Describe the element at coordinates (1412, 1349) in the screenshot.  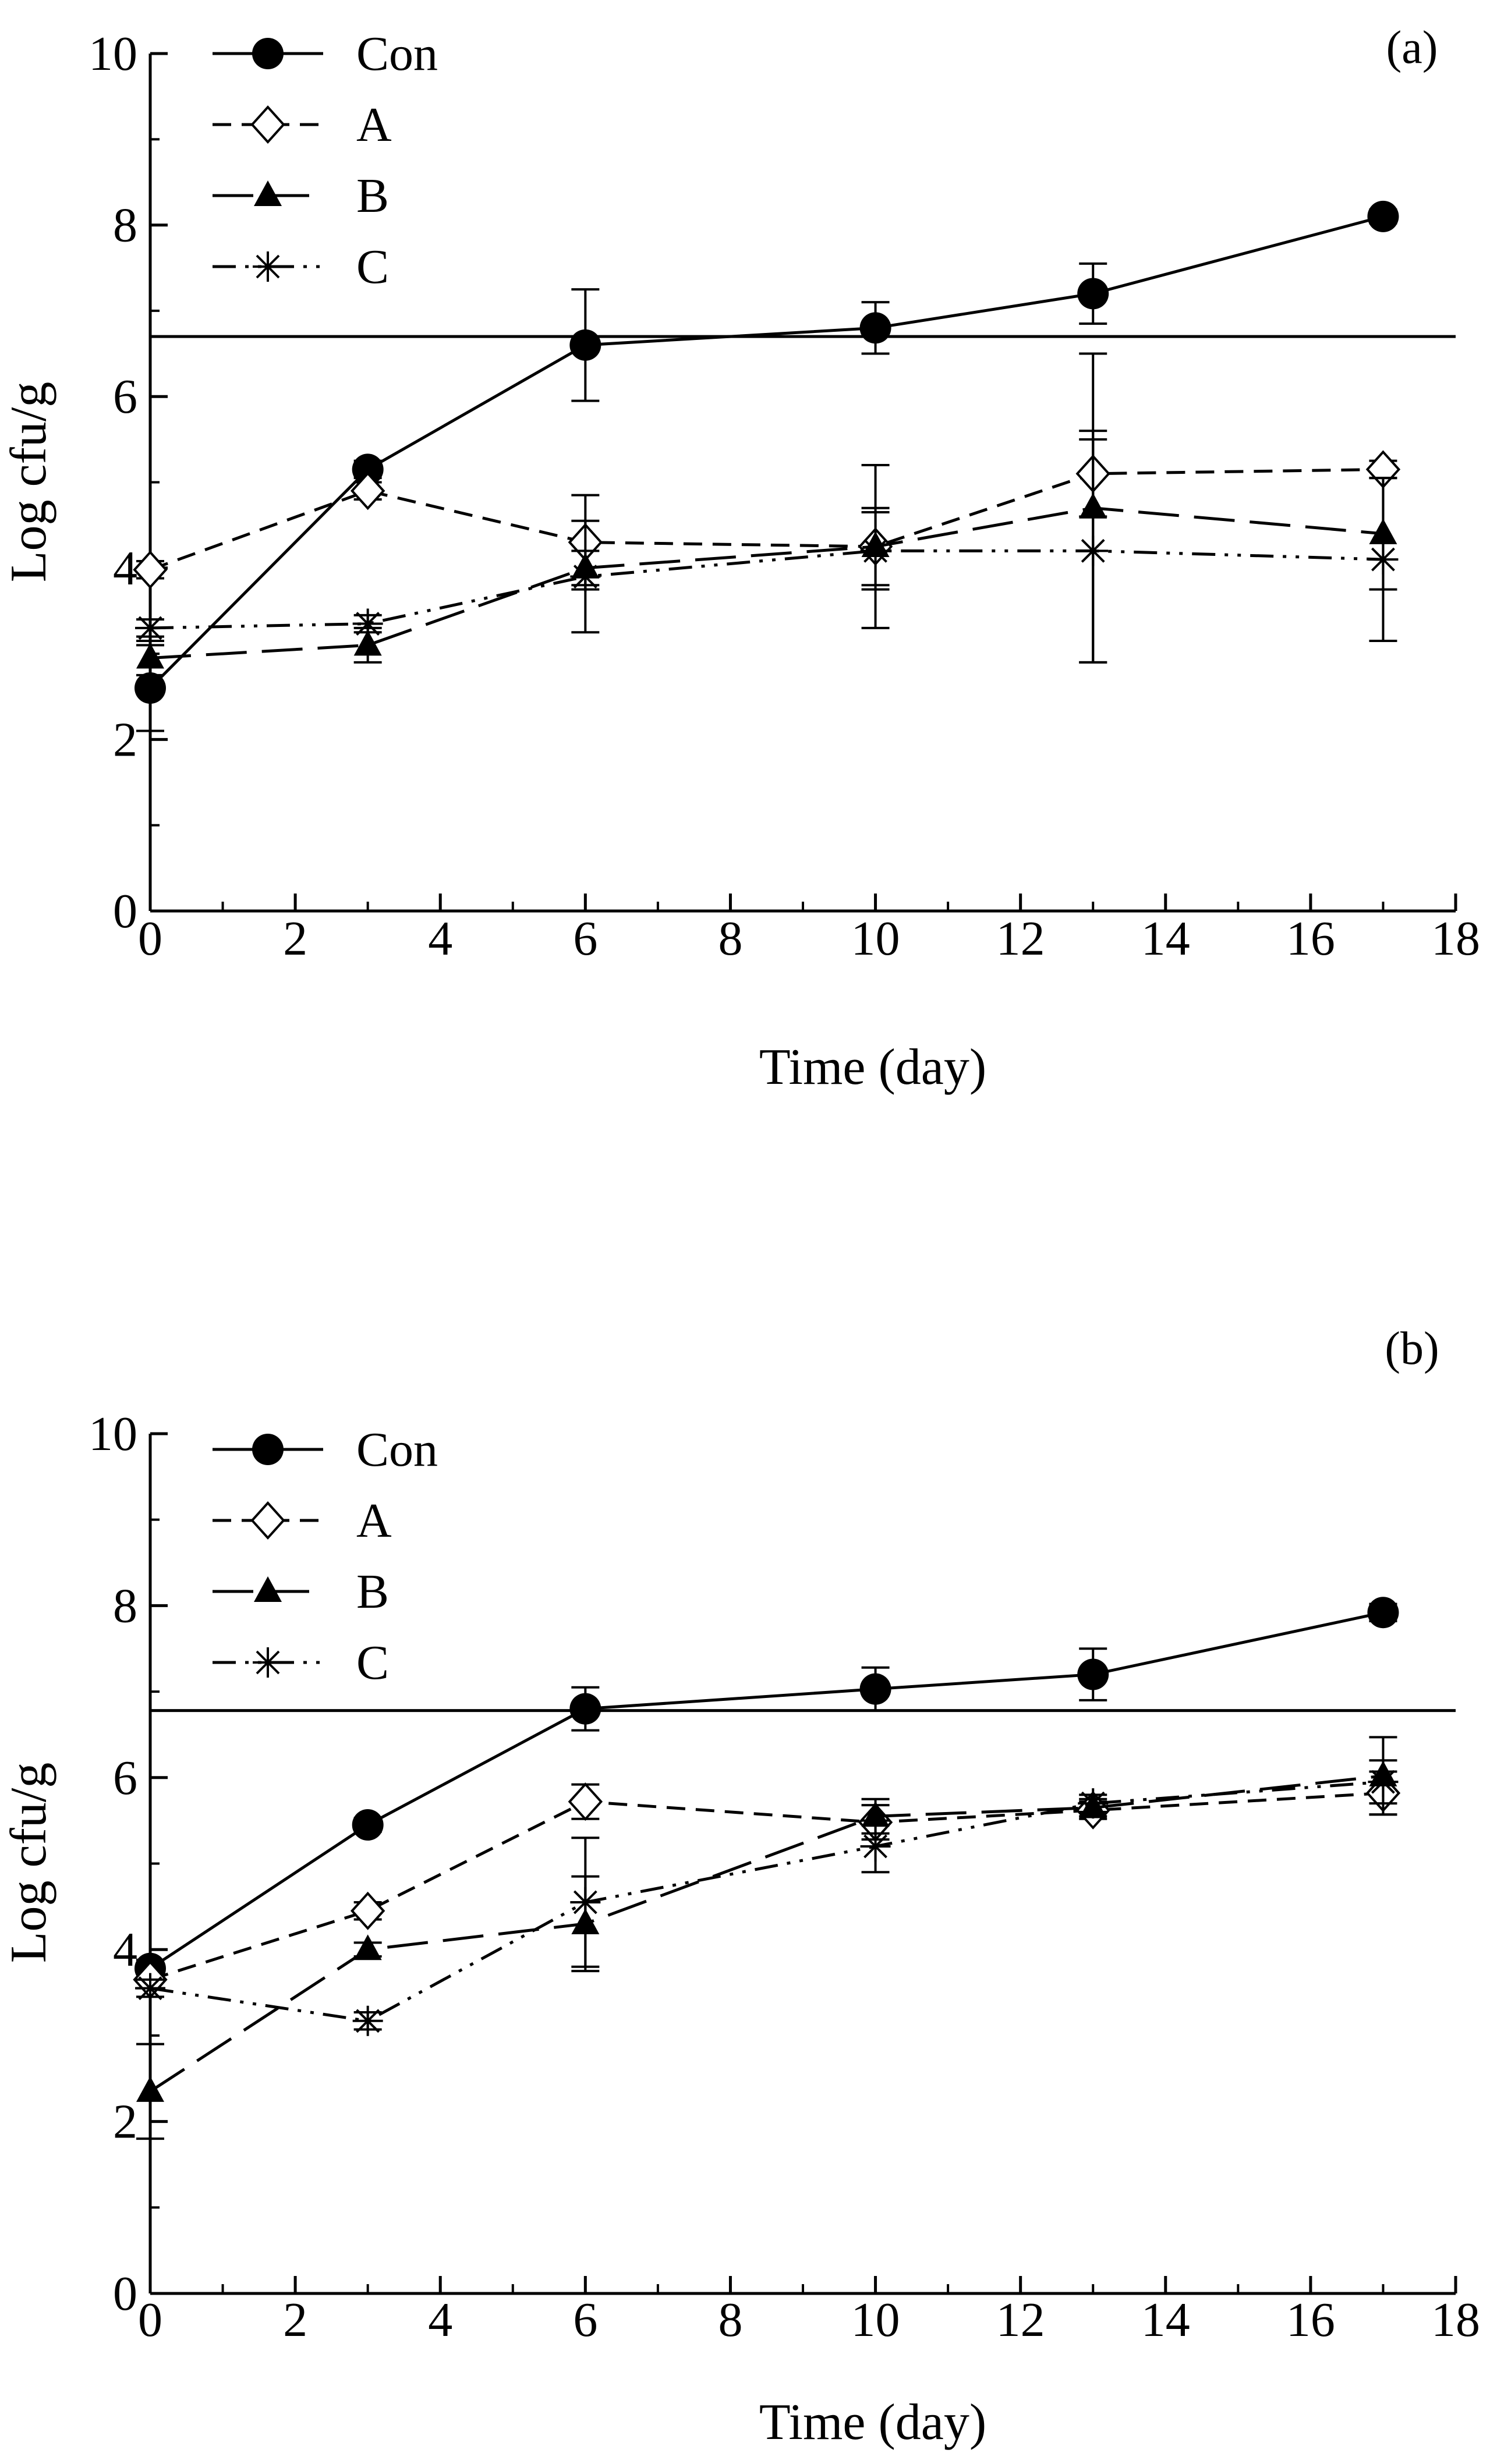
I see `panel-label: (b)` at that location.